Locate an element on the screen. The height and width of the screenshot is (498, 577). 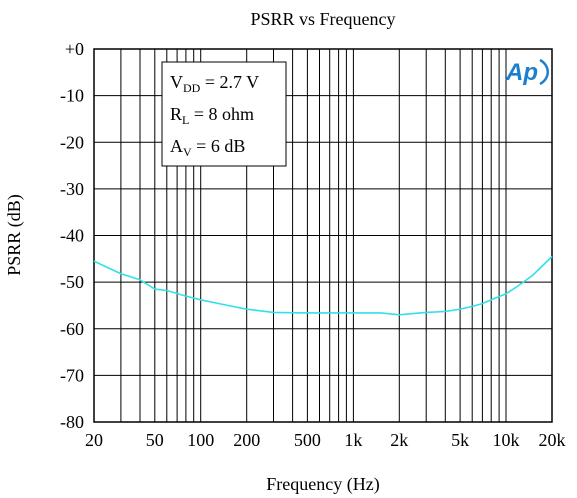
x-tick-label: 20k is located at coordinates (552, 440).